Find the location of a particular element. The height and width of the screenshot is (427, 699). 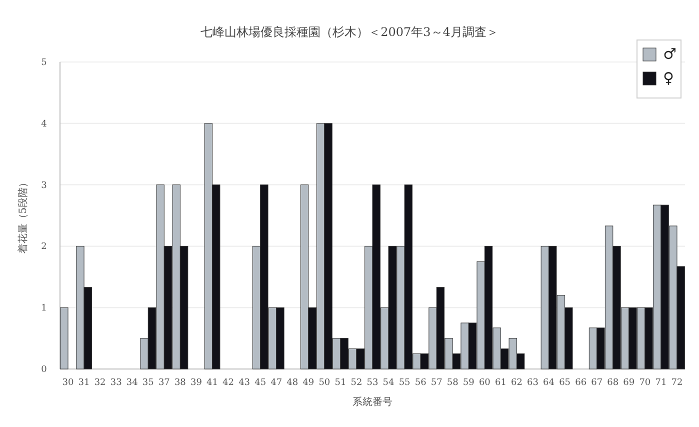

y-tick-label: 2 is located at coordinates (44, 247).